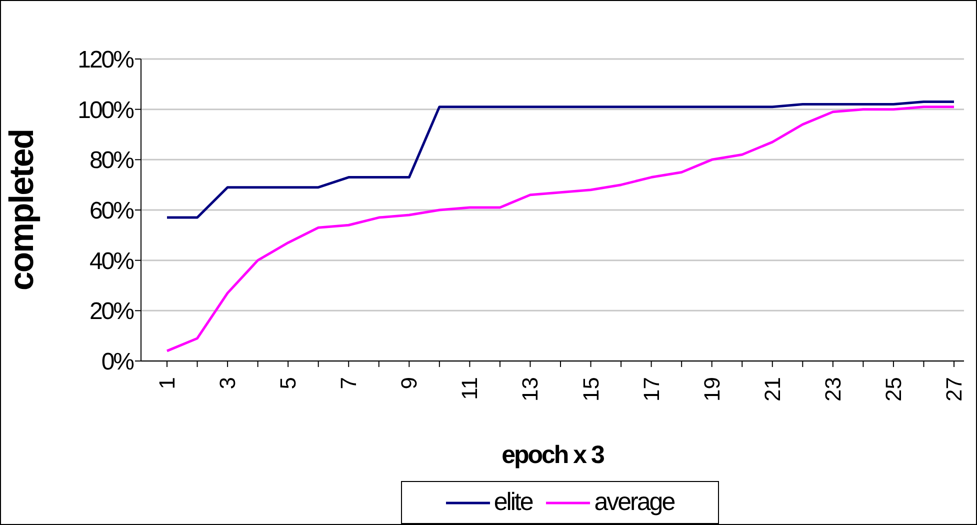 The image size is (977, 525). Describe the element at coordinates (117, 362) in the screenshot. I see `y-tick-label: 0%` at that location.